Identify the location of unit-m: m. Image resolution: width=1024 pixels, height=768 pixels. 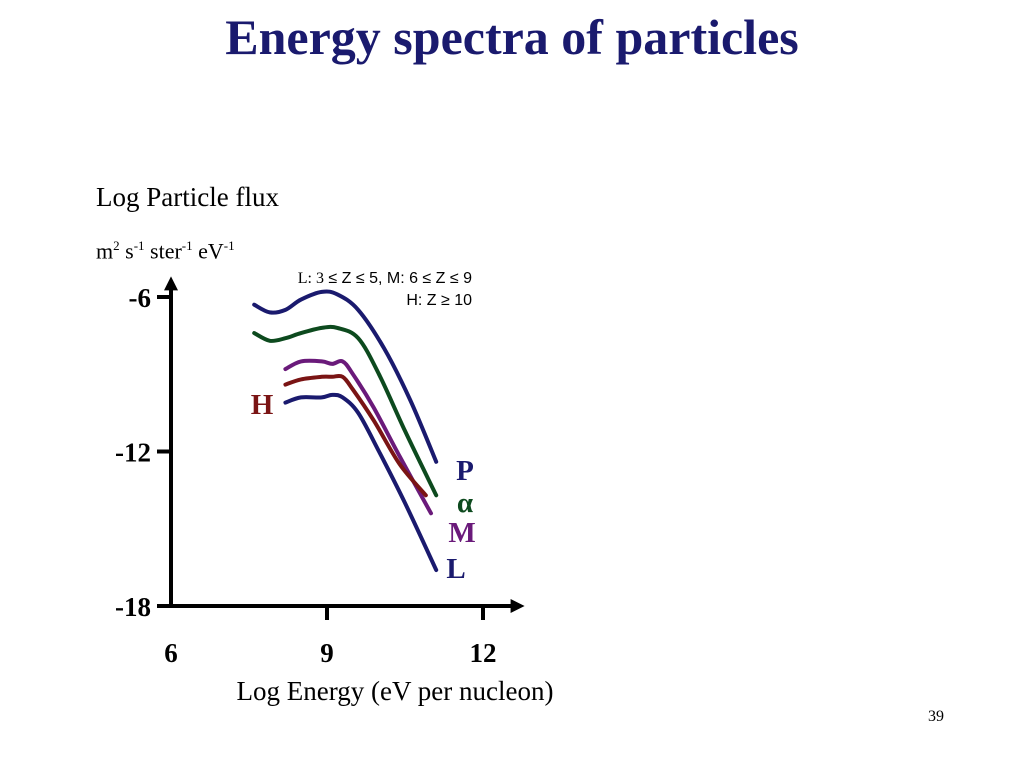
(105, 251).